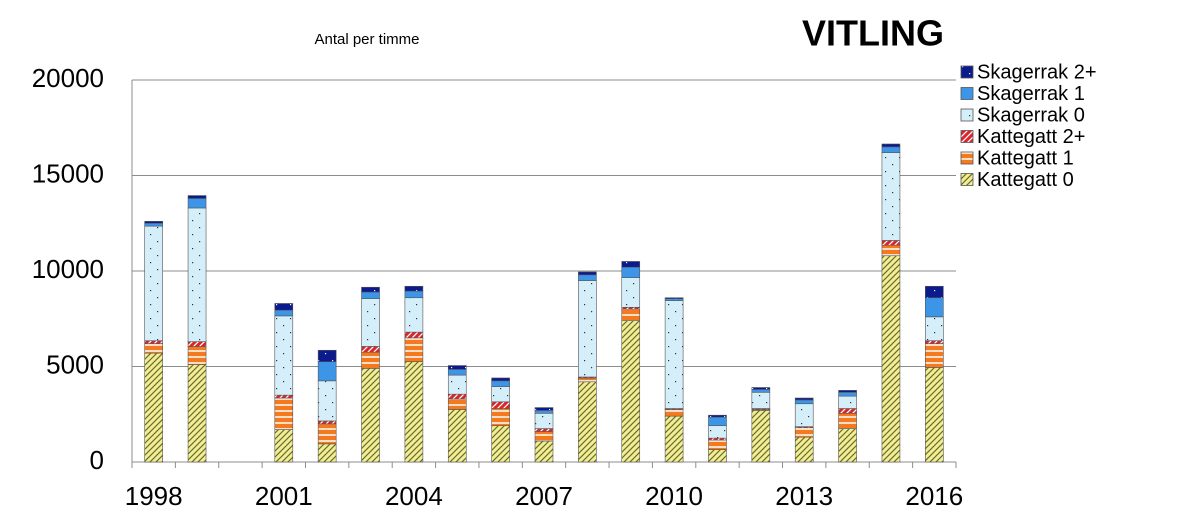  I want to click on legend-label: Kattegatt 0, so click(1025, 180).